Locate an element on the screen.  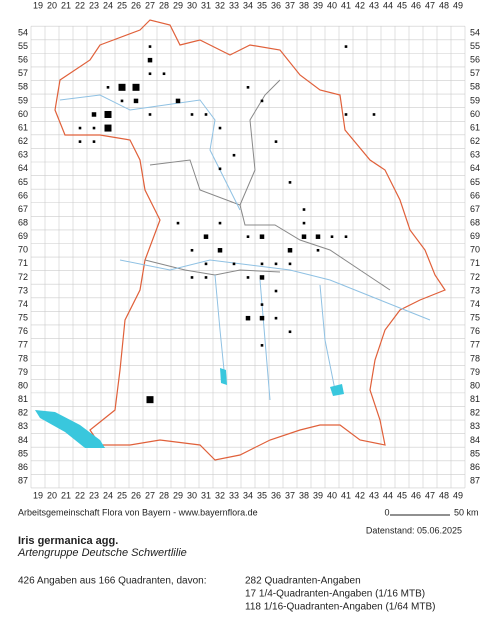
summary-line: 282 Quadranten-Angaben is located at coordinates (303, 581).